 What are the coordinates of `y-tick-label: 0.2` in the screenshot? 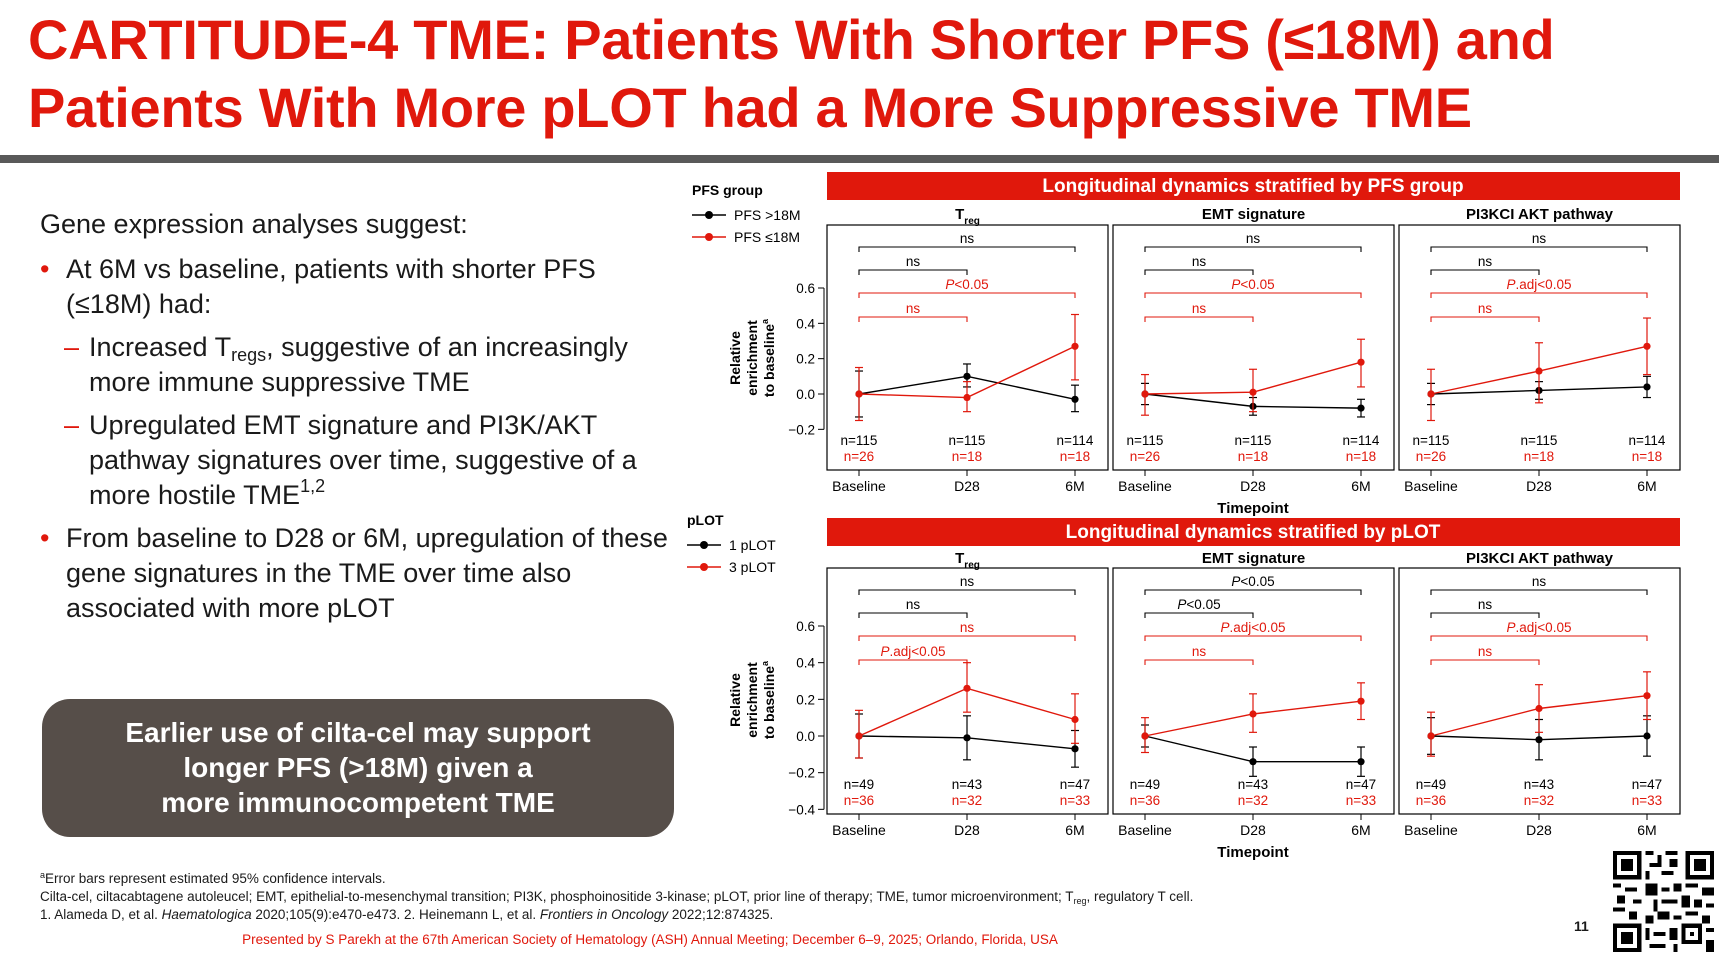 It's located at (805, 699).